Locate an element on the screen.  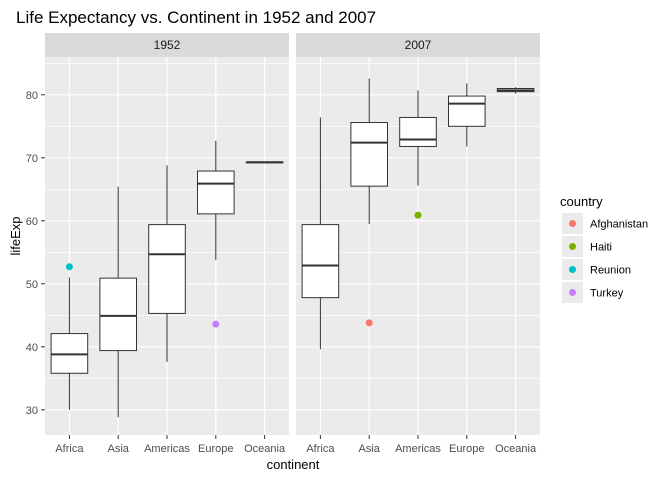
box-1952-europe is located at coordinates (216, 200).